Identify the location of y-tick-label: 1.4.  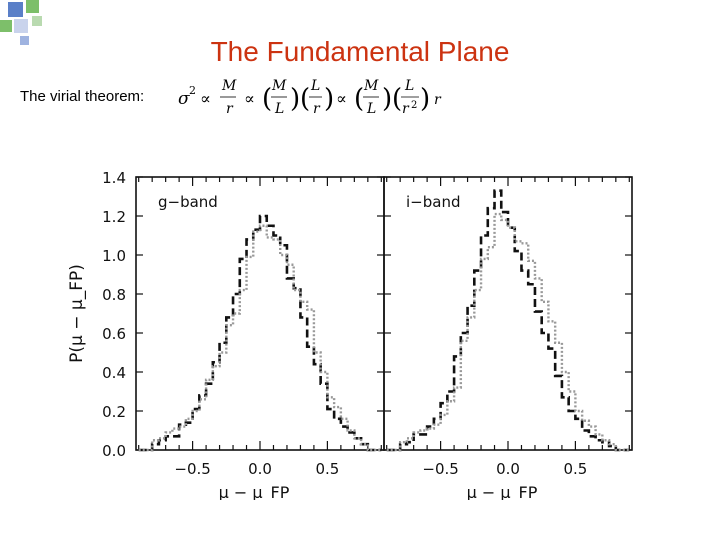
(114, 178).